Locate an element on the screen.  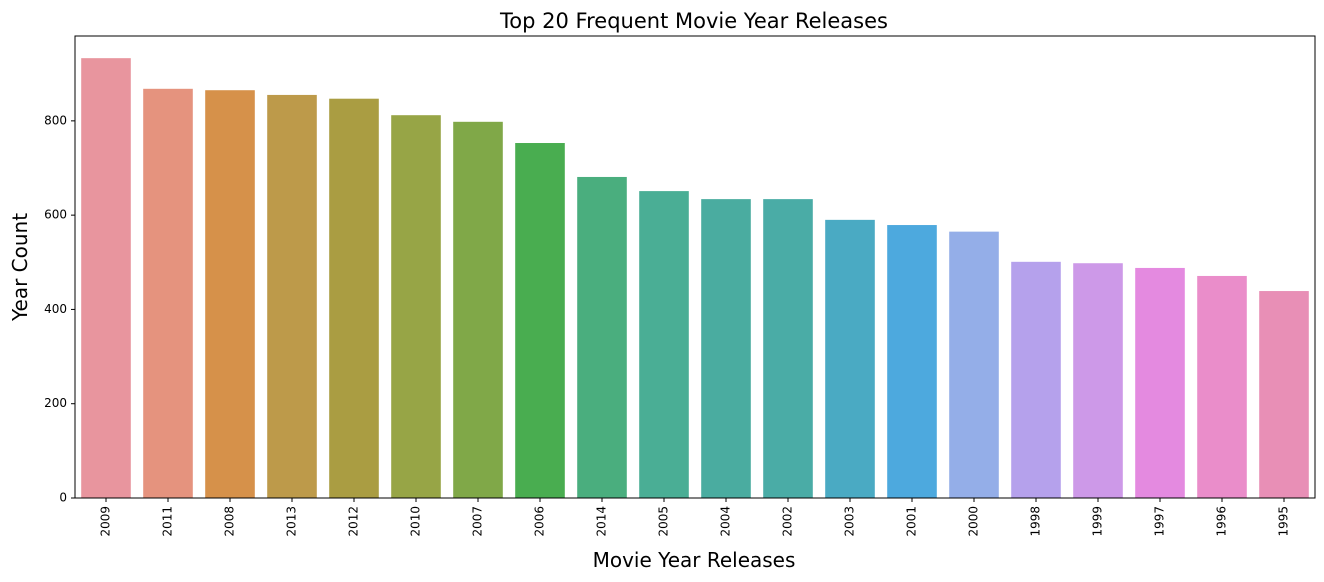
bar-2013 is located at coordinates (292, 296).